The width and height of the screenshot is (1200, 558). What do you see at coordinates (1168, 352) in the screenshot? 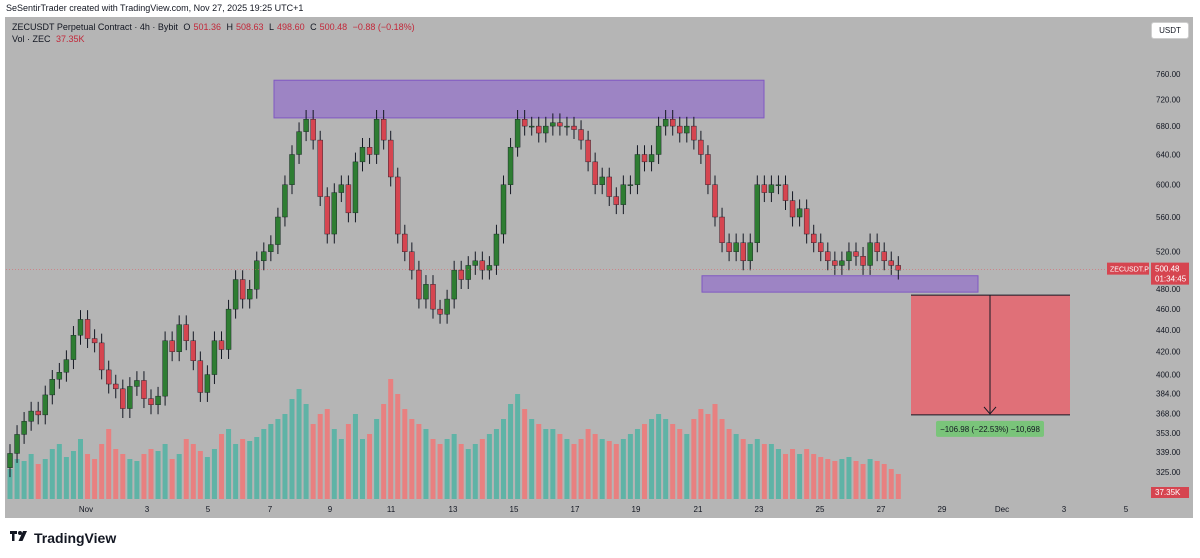
I see `y-tick-label: 420.00` at bounding box center [1168, 352].